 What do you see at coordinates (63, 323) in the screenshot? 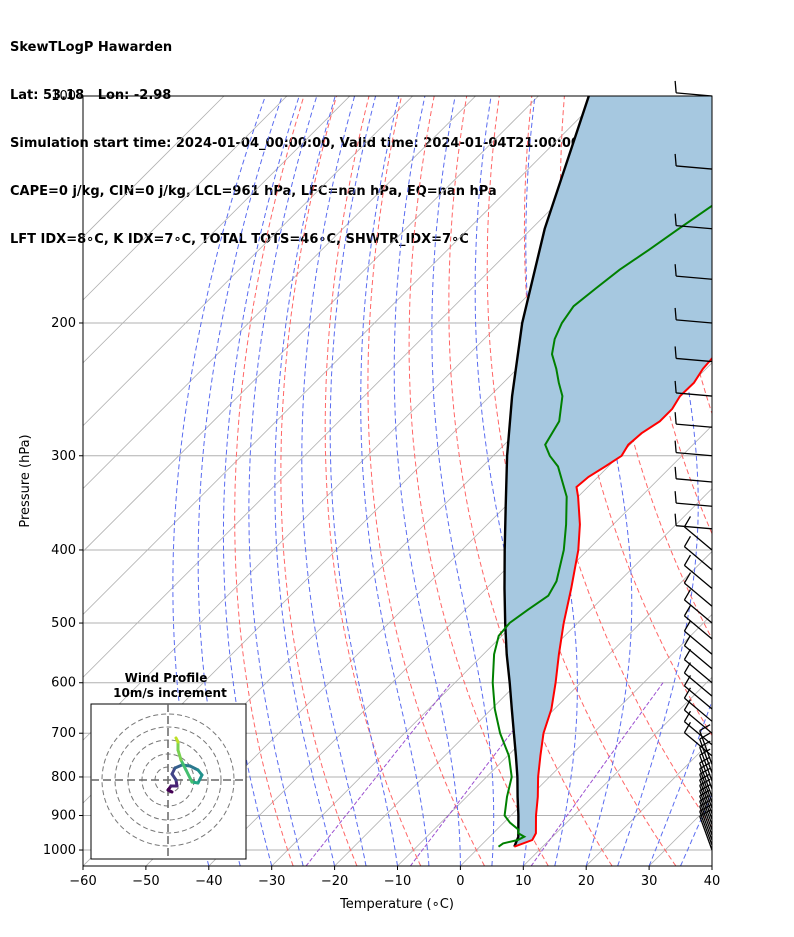
I see `y-tick-label: 200` at bounding box center [63, 323].